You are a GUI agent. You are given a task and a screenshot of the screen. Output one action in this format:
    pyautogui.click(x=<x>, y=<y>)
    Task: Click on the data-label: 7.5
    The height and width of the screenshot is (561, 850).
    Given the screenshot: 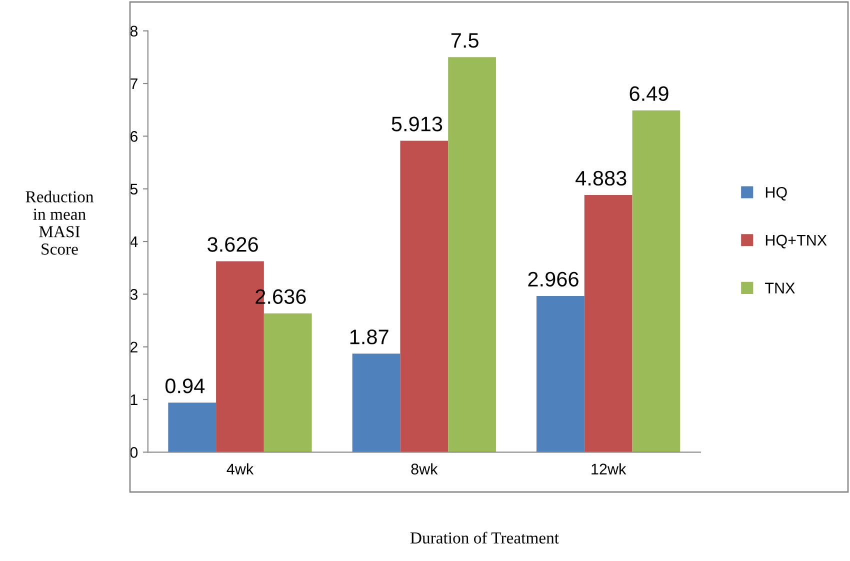 What is the action you would take?
    pyautogui.click(x=464, y=40)
    